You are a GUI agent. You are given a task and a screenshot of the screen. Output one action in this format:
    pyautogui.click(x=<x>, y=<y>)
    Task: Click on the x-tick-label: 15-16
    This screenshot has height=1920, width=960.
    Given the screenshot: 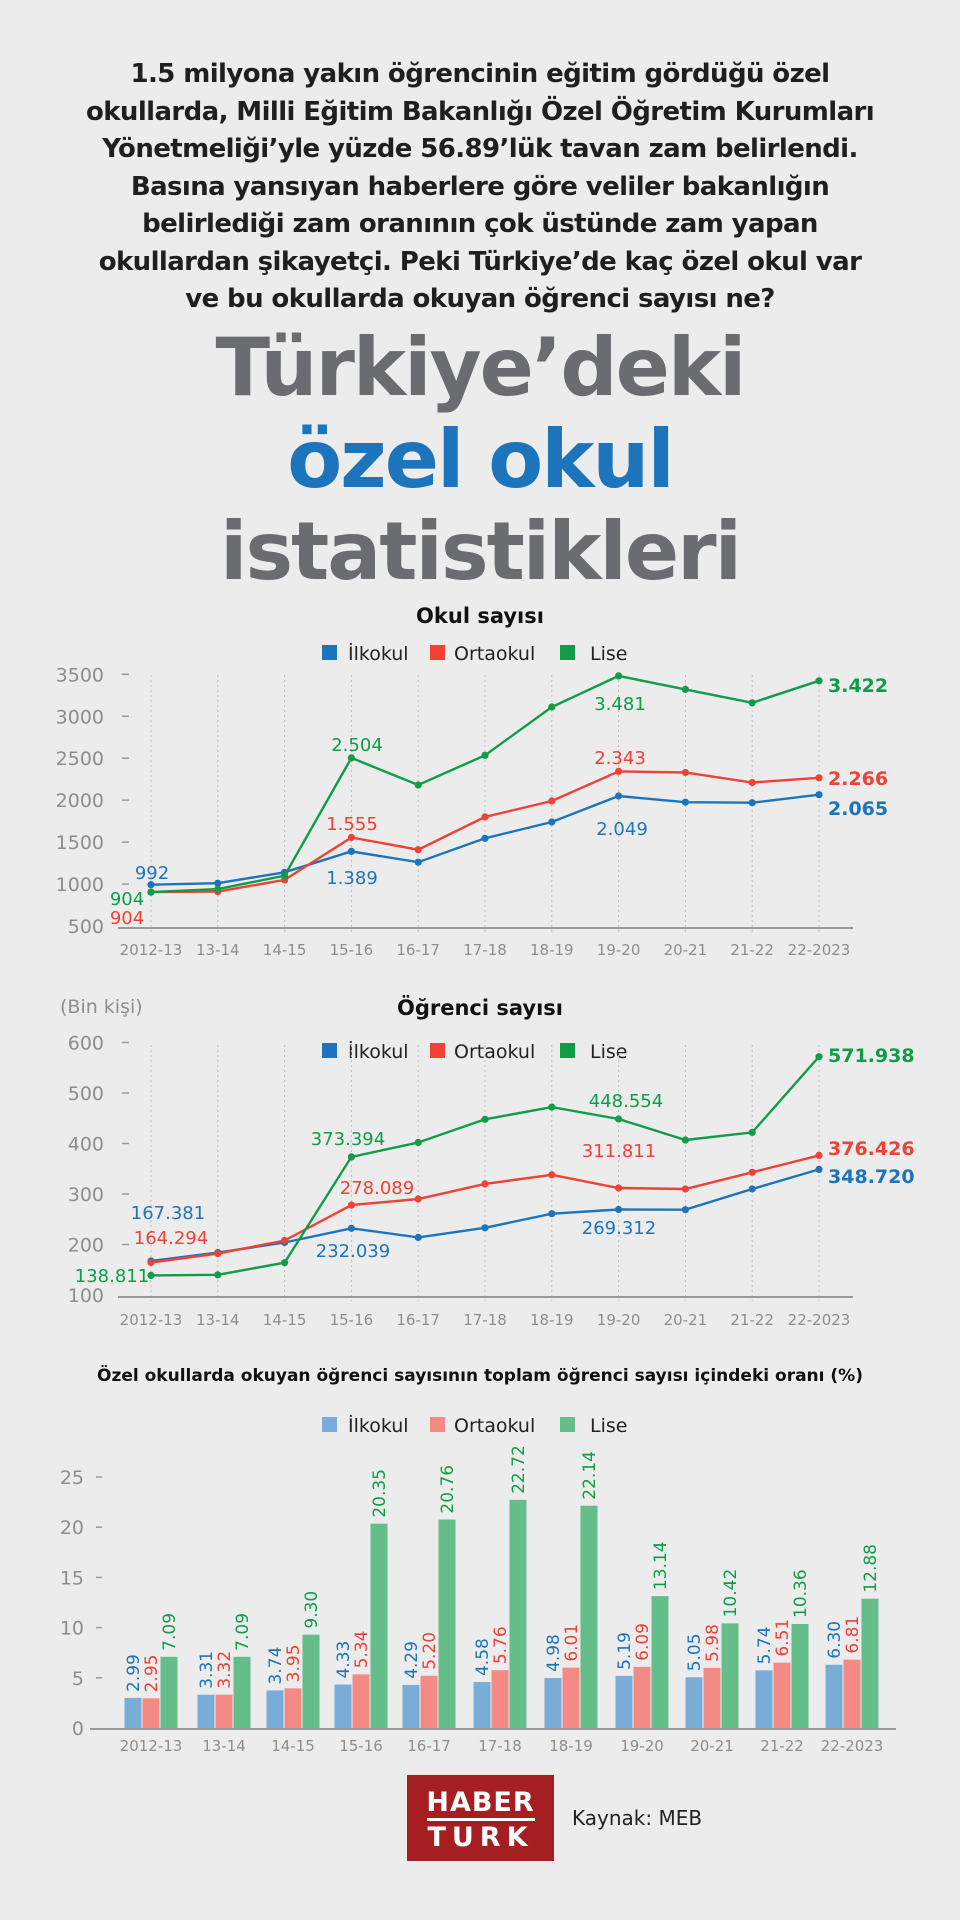 What is the action you would take?
    pyautogui.click(x=352, y=1320)
    